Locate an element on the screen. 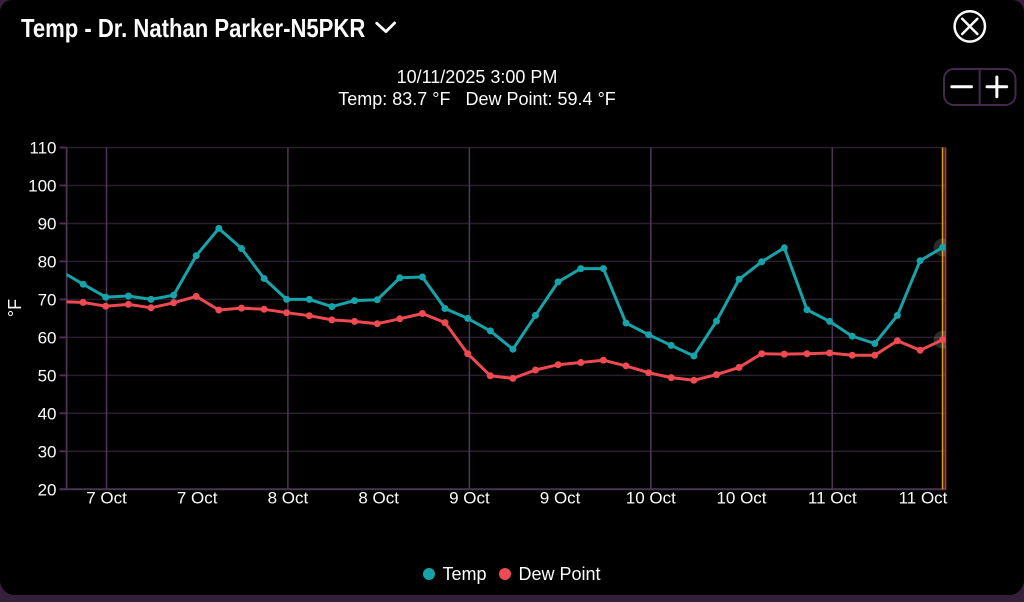 This screenshot has height=602, width=1024. svg-text: 90 is located at coordinates (47, 224).